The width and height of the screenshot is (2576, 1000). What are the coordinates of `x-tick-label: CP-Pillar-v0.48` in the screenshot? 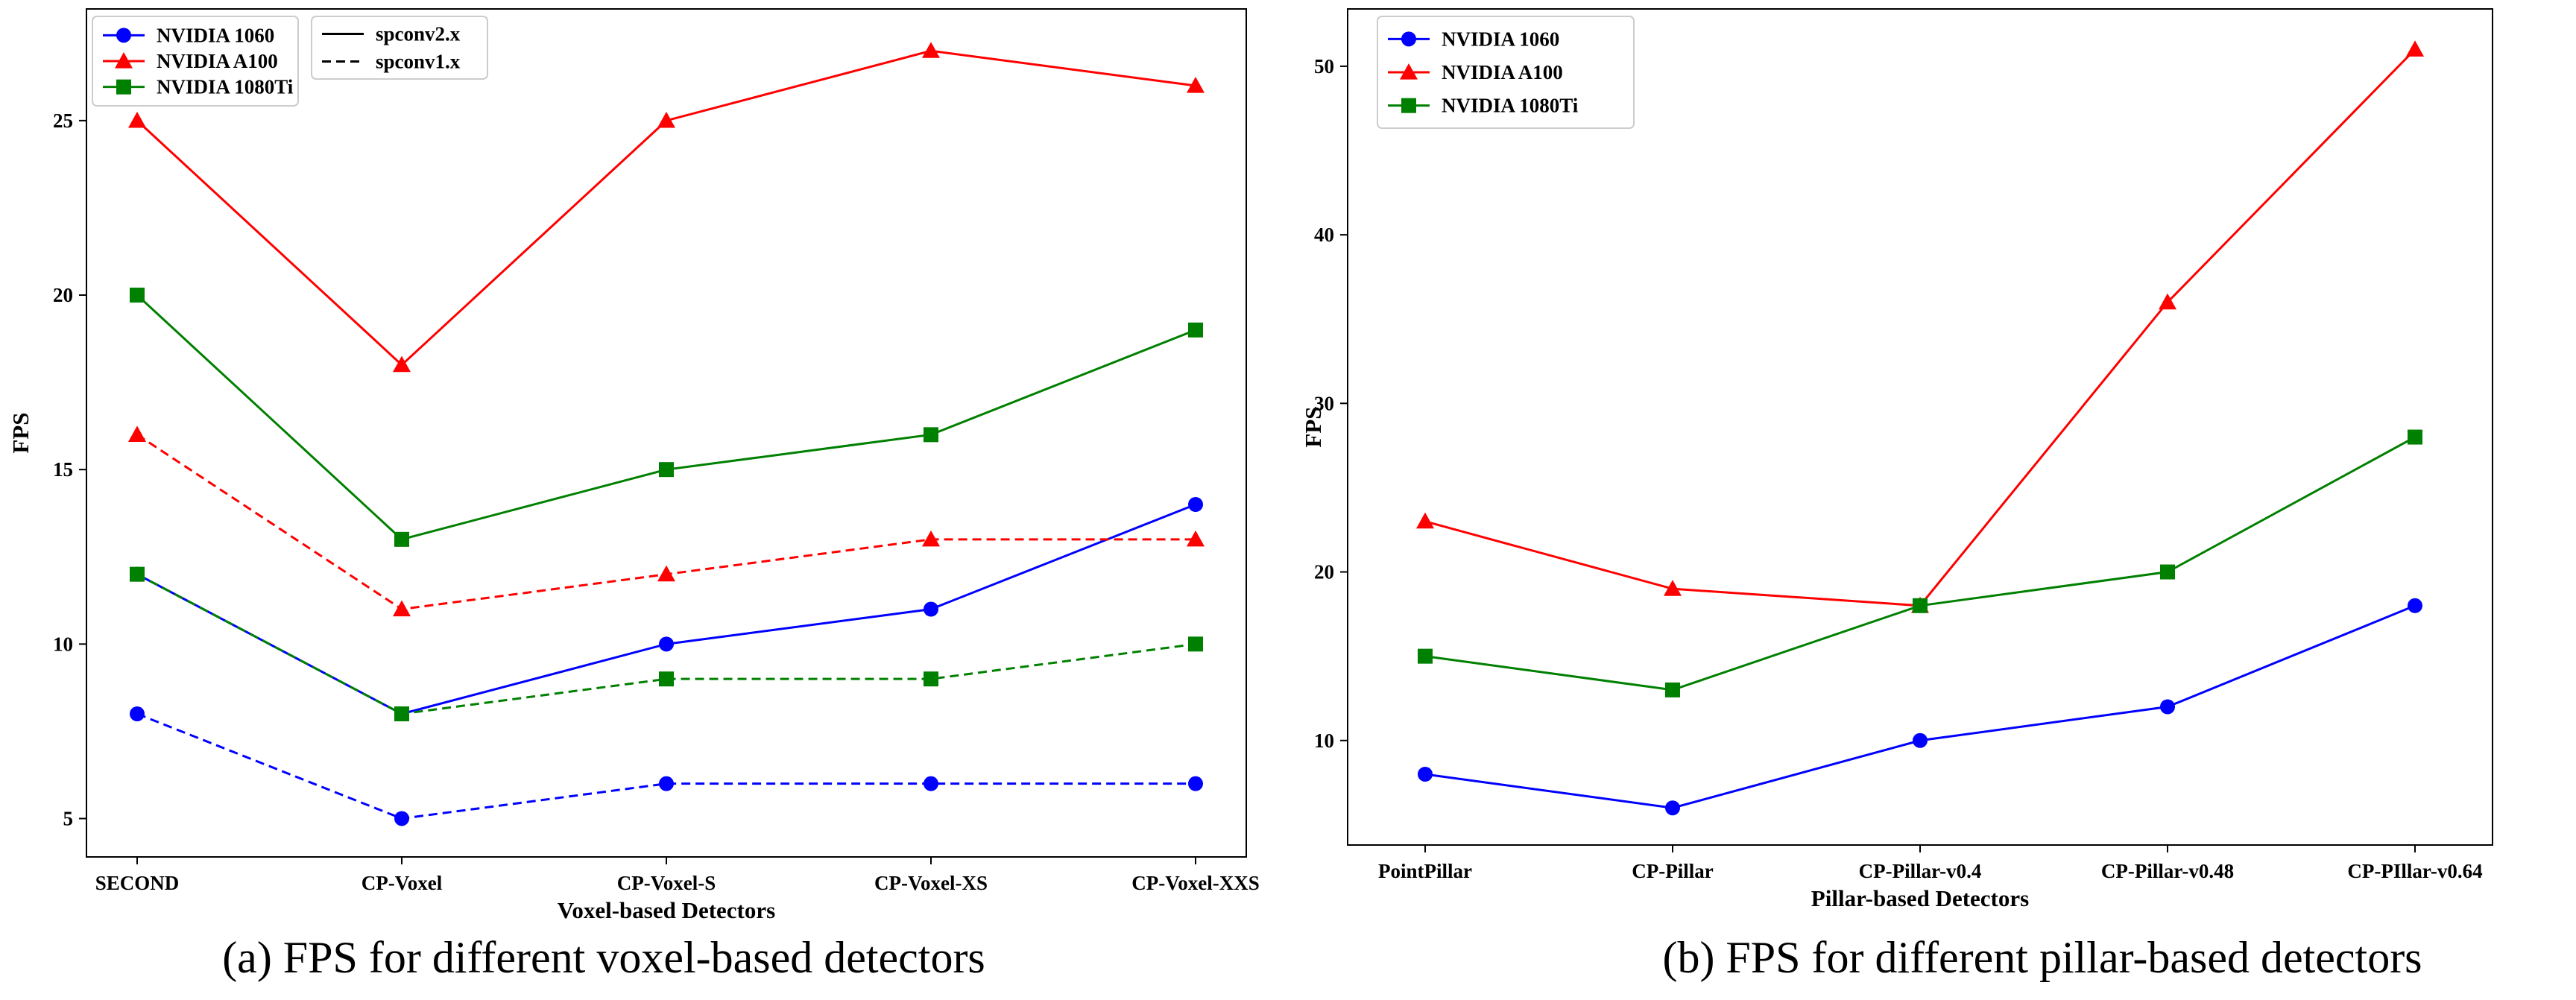 It's located at (2167, 871).